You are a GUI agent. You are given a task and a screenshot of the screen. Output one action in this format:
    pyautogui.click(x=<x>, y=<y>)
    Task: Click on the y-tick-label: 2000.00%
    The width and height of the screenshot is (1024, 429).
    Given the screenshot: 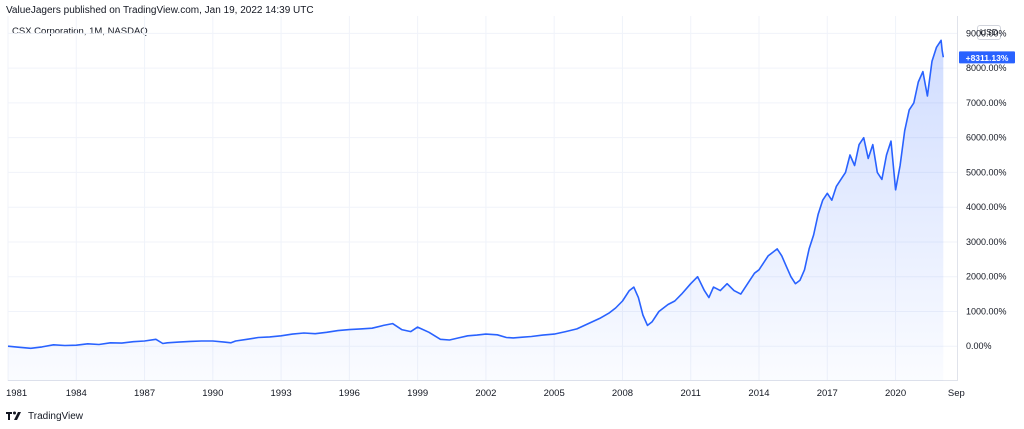 What is the action you would take?
    pyautogui.click(x=986, y=277)
    